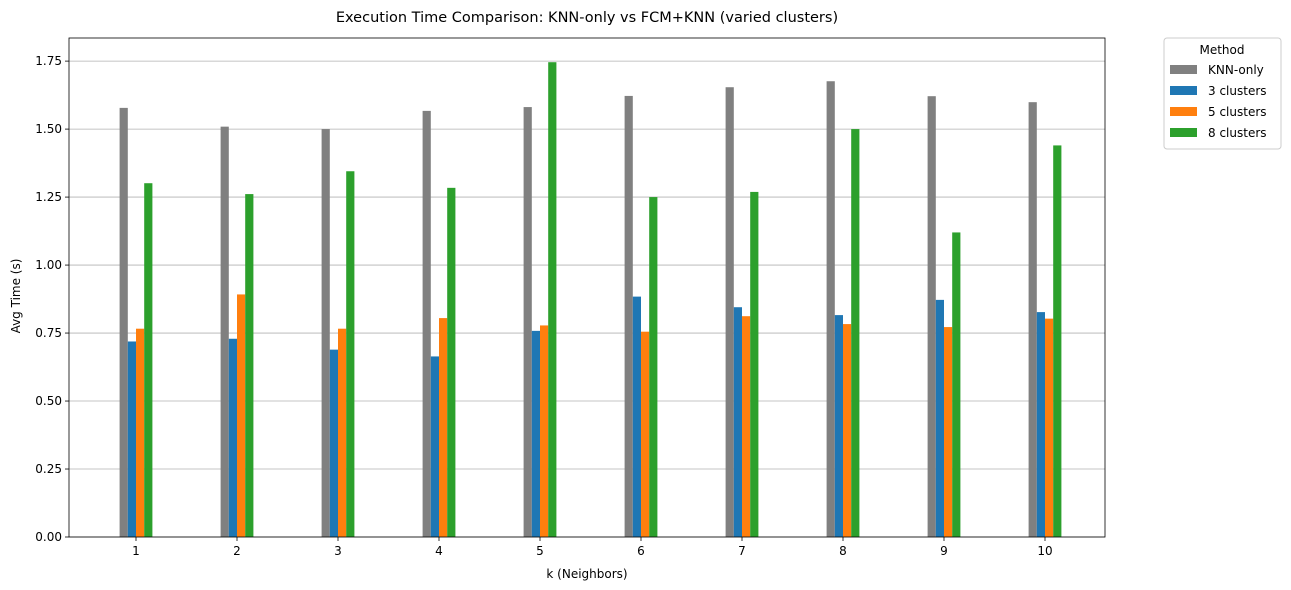 Image resolution: width=1291 pixels, height=590 pixels. I want to click on bar-knn-only-k7, so click(729, 312).